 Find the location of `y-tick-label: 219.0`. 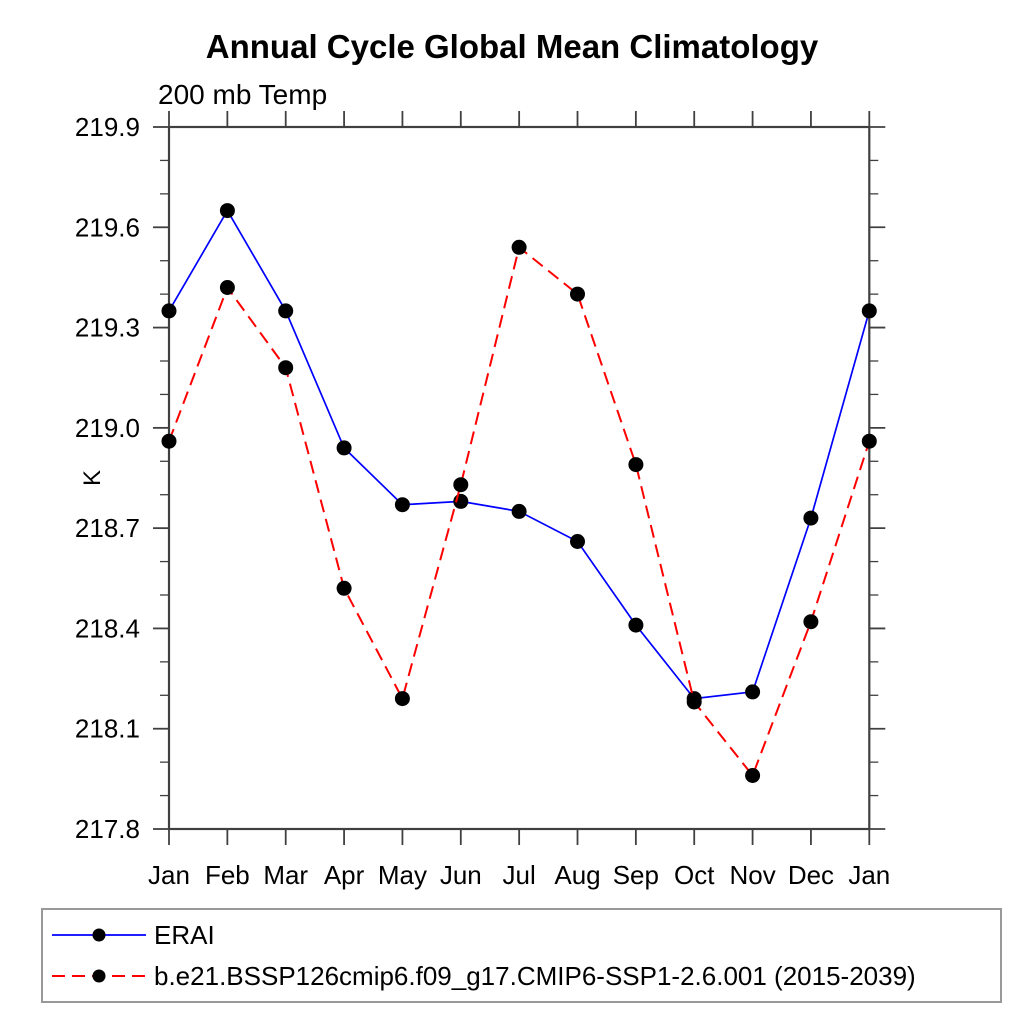

y-tick-label: 219.0 is located at coordinates (107, 428).